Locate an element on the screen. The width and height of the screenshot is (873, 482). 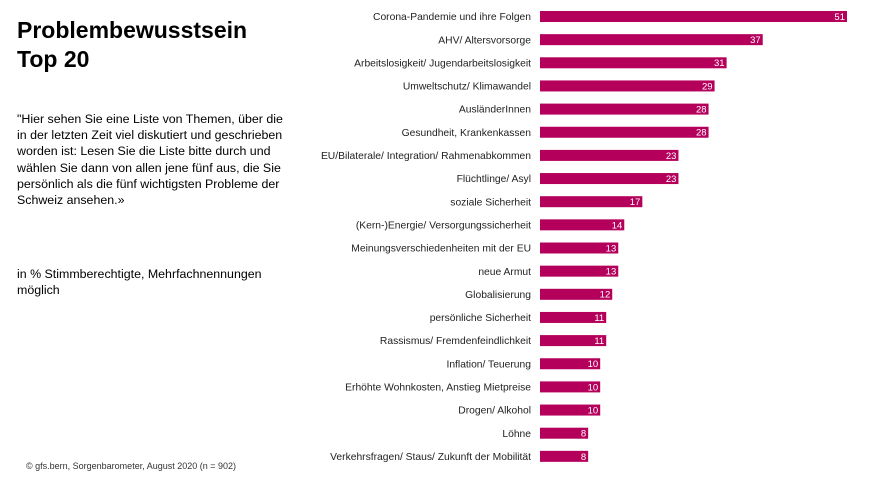
value-label: 14 is located at coordinates (617, 225).